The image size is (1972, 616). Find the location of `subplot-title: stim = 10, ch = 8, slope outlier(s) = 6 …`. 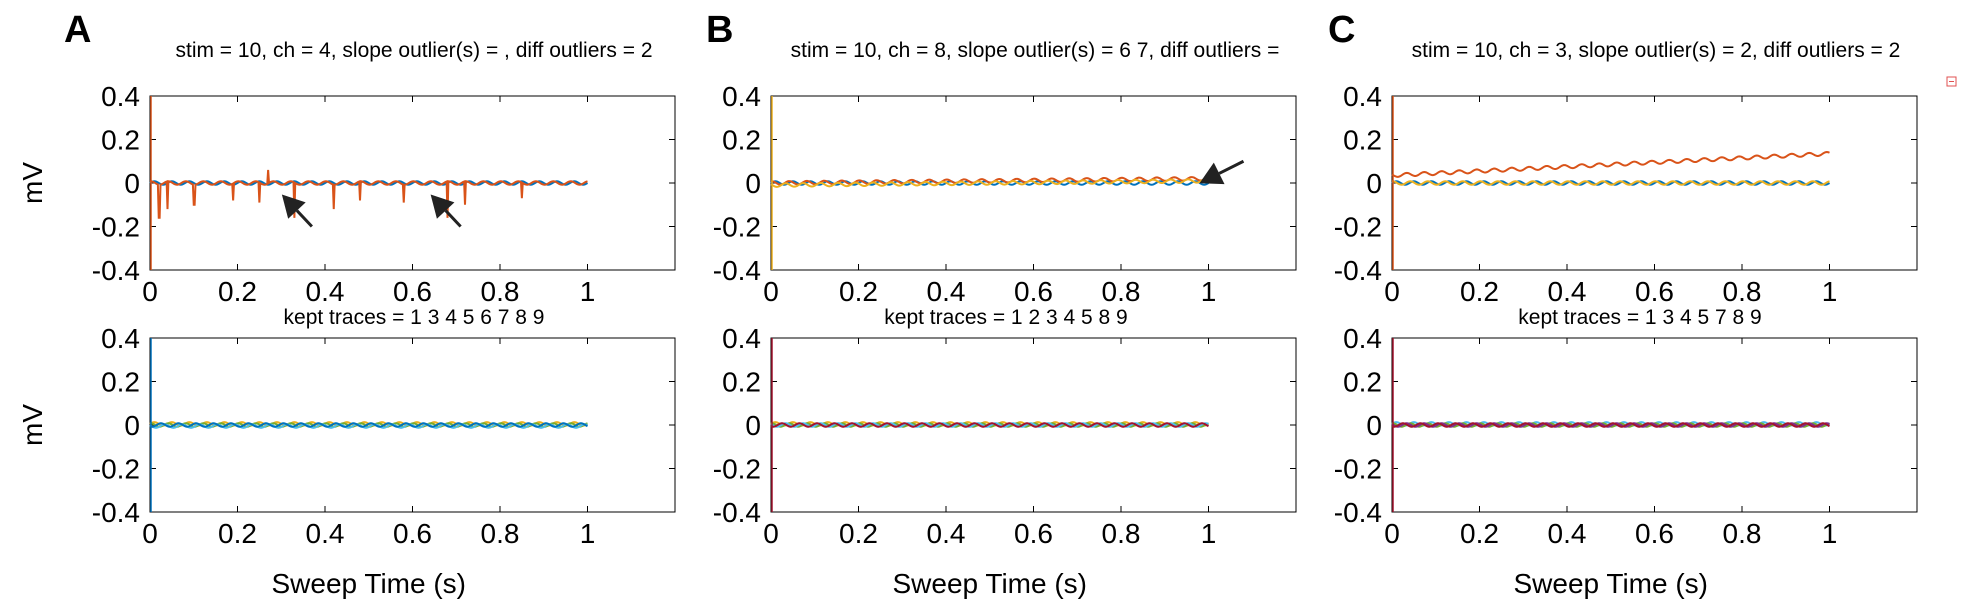

subplot-title: stim = 10, ch = 8, slope outlier(s) = 6 … is located at coordinates (1035, 50).